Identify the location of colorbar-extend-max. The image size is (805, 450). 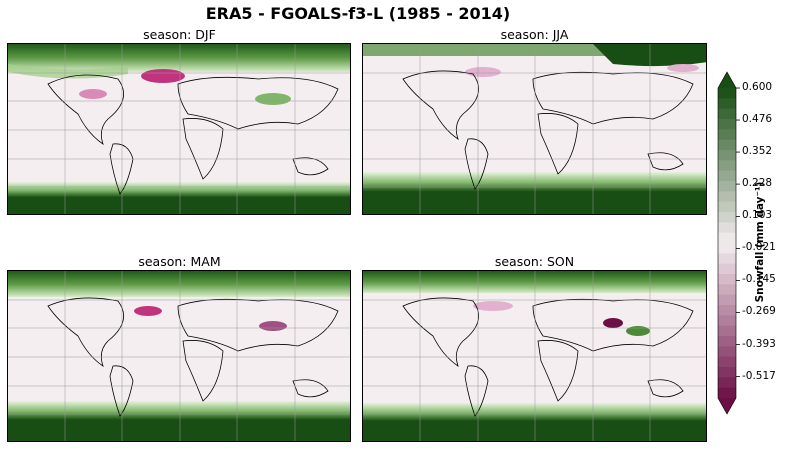
(727, 80).